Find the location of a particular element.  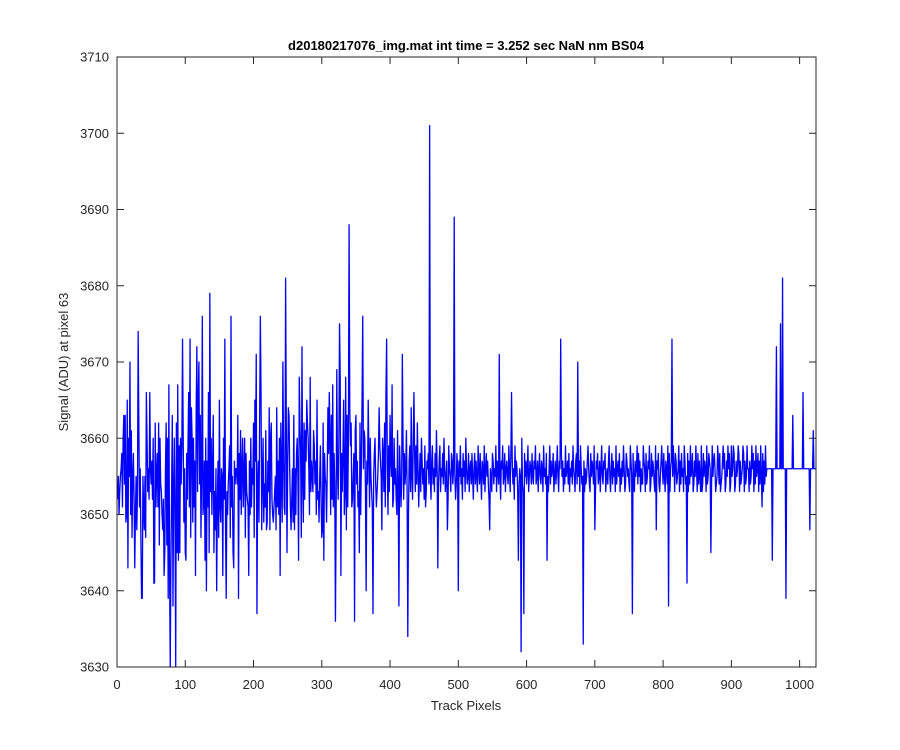

x-tick-label: 1000 is located at coordinates (799, 684).